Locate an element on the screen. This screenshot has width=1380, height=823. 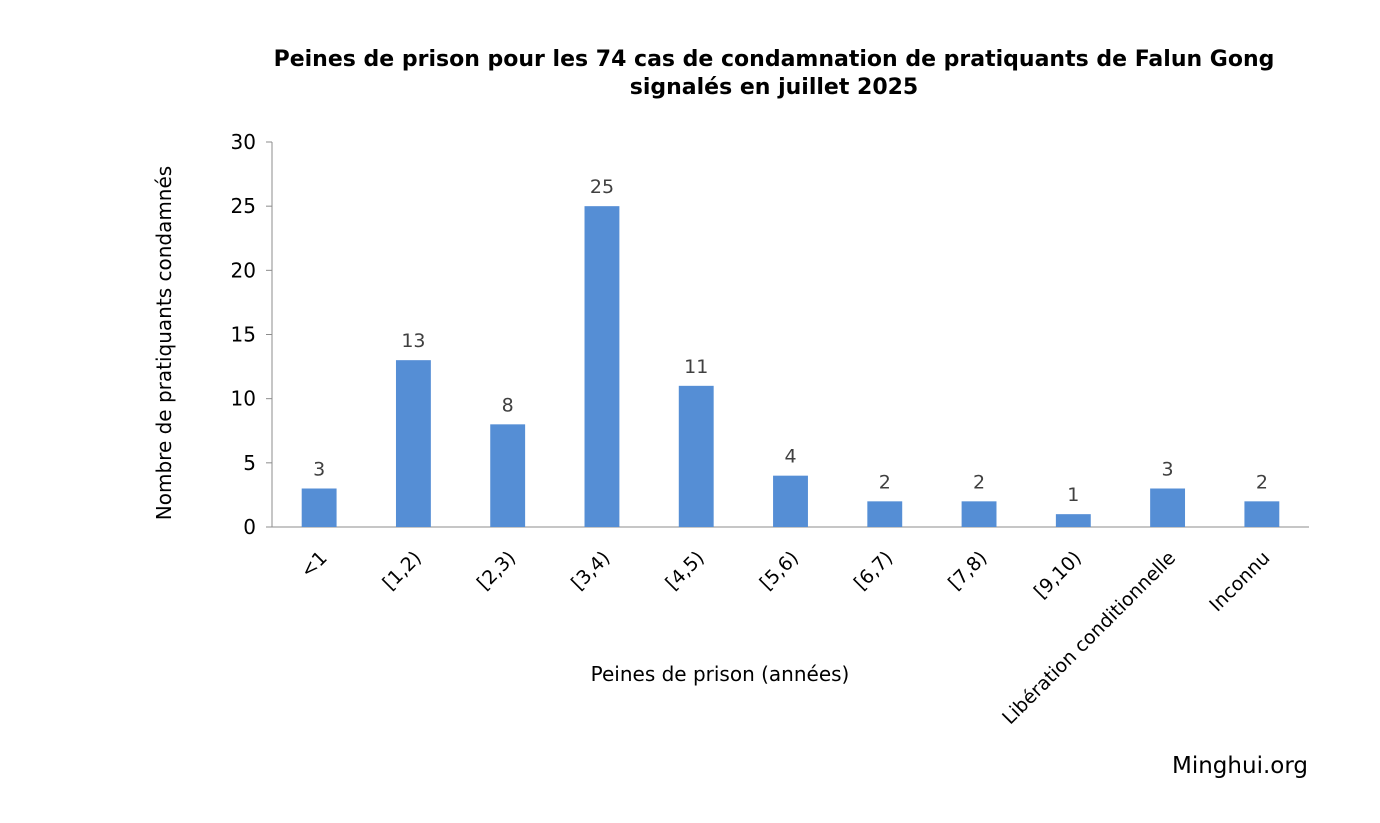
x-tick-label: Libération conditionnelle is located at coordinates (1089, 638).